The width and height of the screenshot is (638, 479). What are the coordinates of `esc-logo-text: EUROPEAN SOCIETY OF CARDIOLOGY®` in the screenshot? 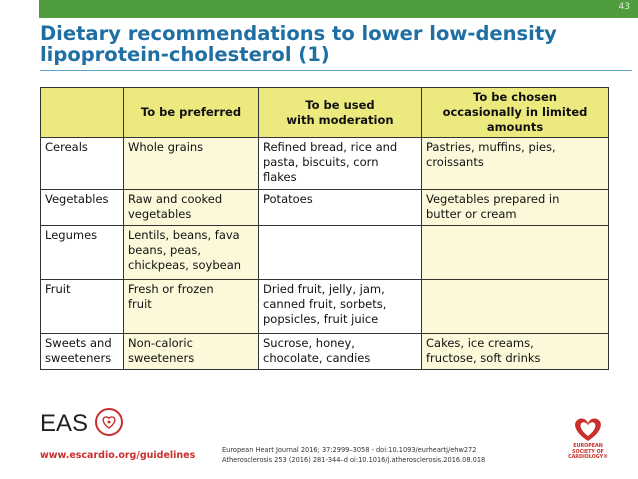 It's located at (588, 452).